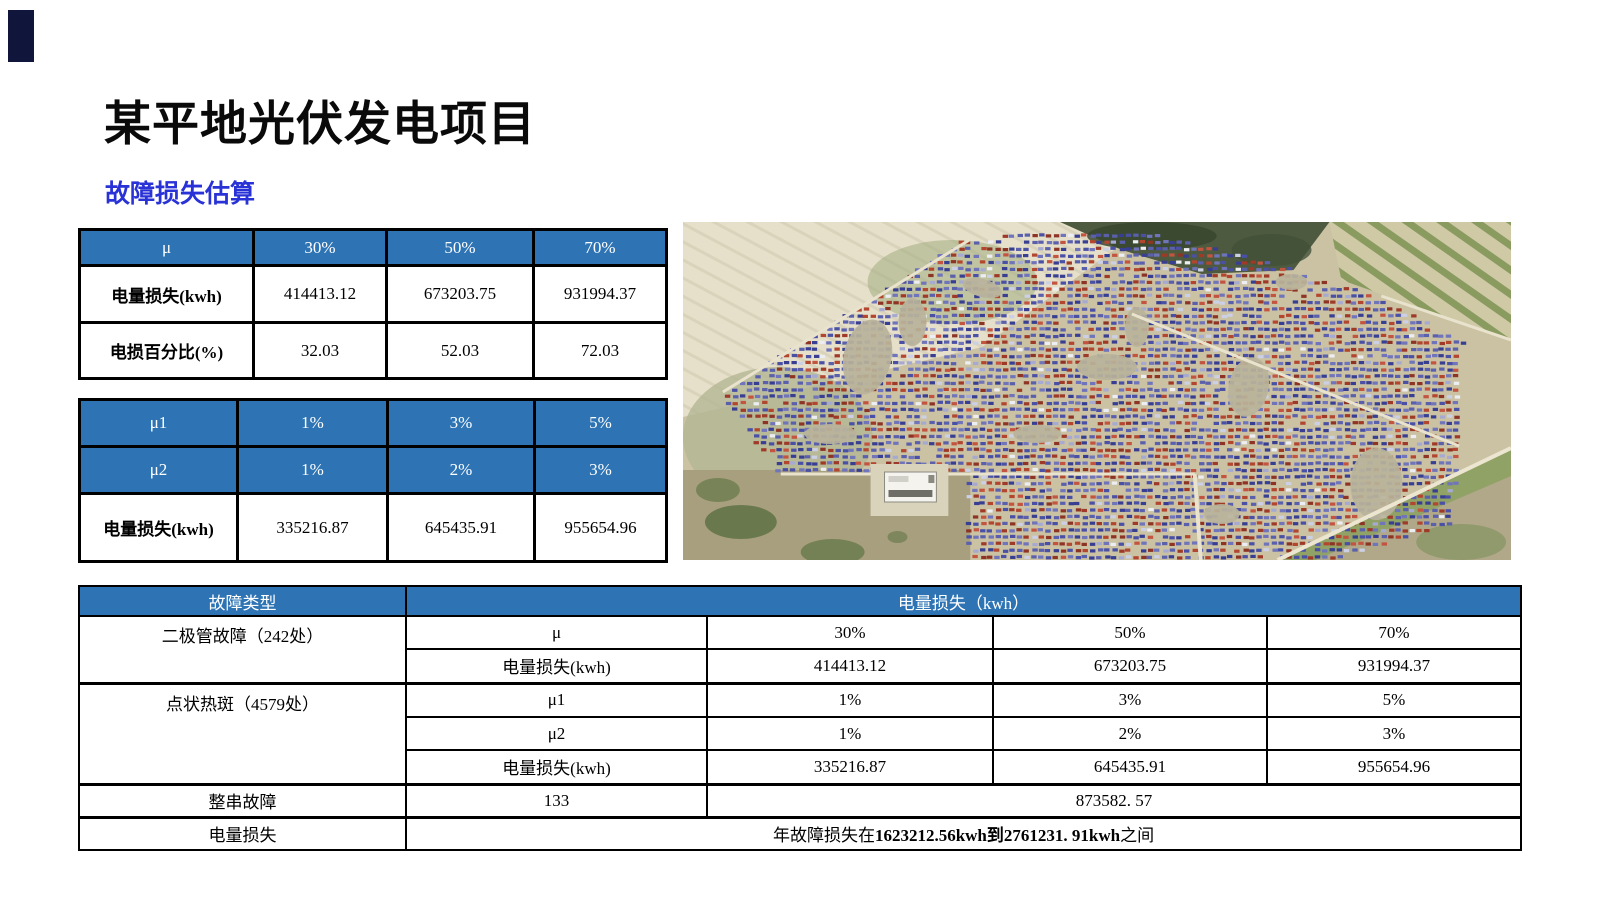 The width and height of the screenshot is (1600, 900). I want to click on table-cell: 52.03, so click(460, 350).